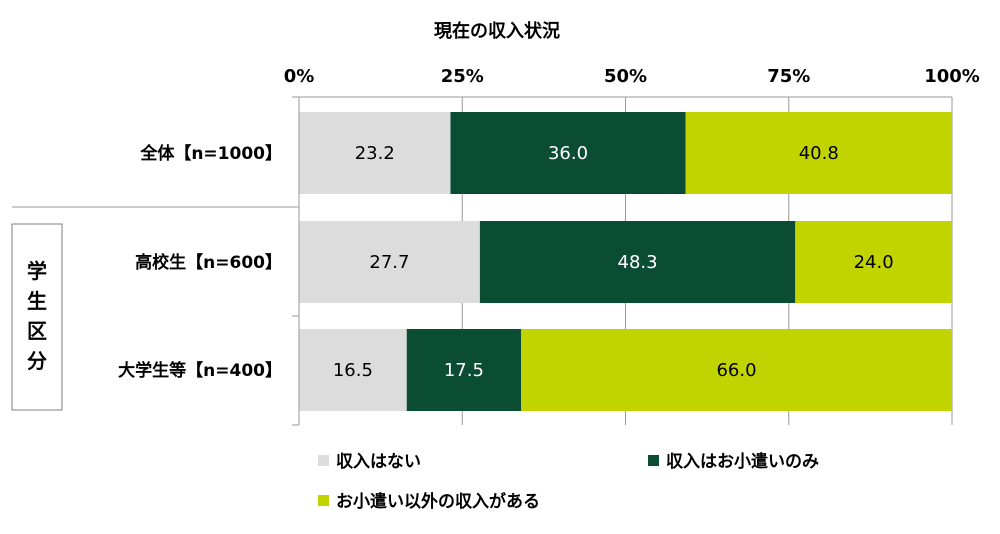 This screenshot has width=1000, height=534. What do you see at coordinates (208, 262) in the screenshot?
I see `category-label: 高校生【n=600】` at bounding box center [208, 262].